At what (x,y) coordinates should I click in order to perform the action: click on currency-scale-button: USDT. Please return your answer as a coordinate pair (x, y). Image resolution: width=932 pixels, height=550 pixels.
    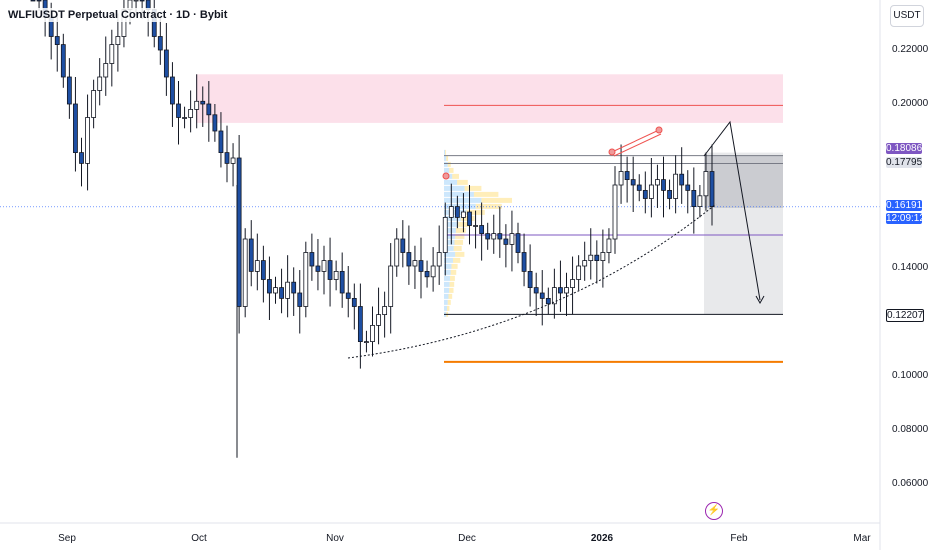
    Looking at the image, I should click on (907, 16).